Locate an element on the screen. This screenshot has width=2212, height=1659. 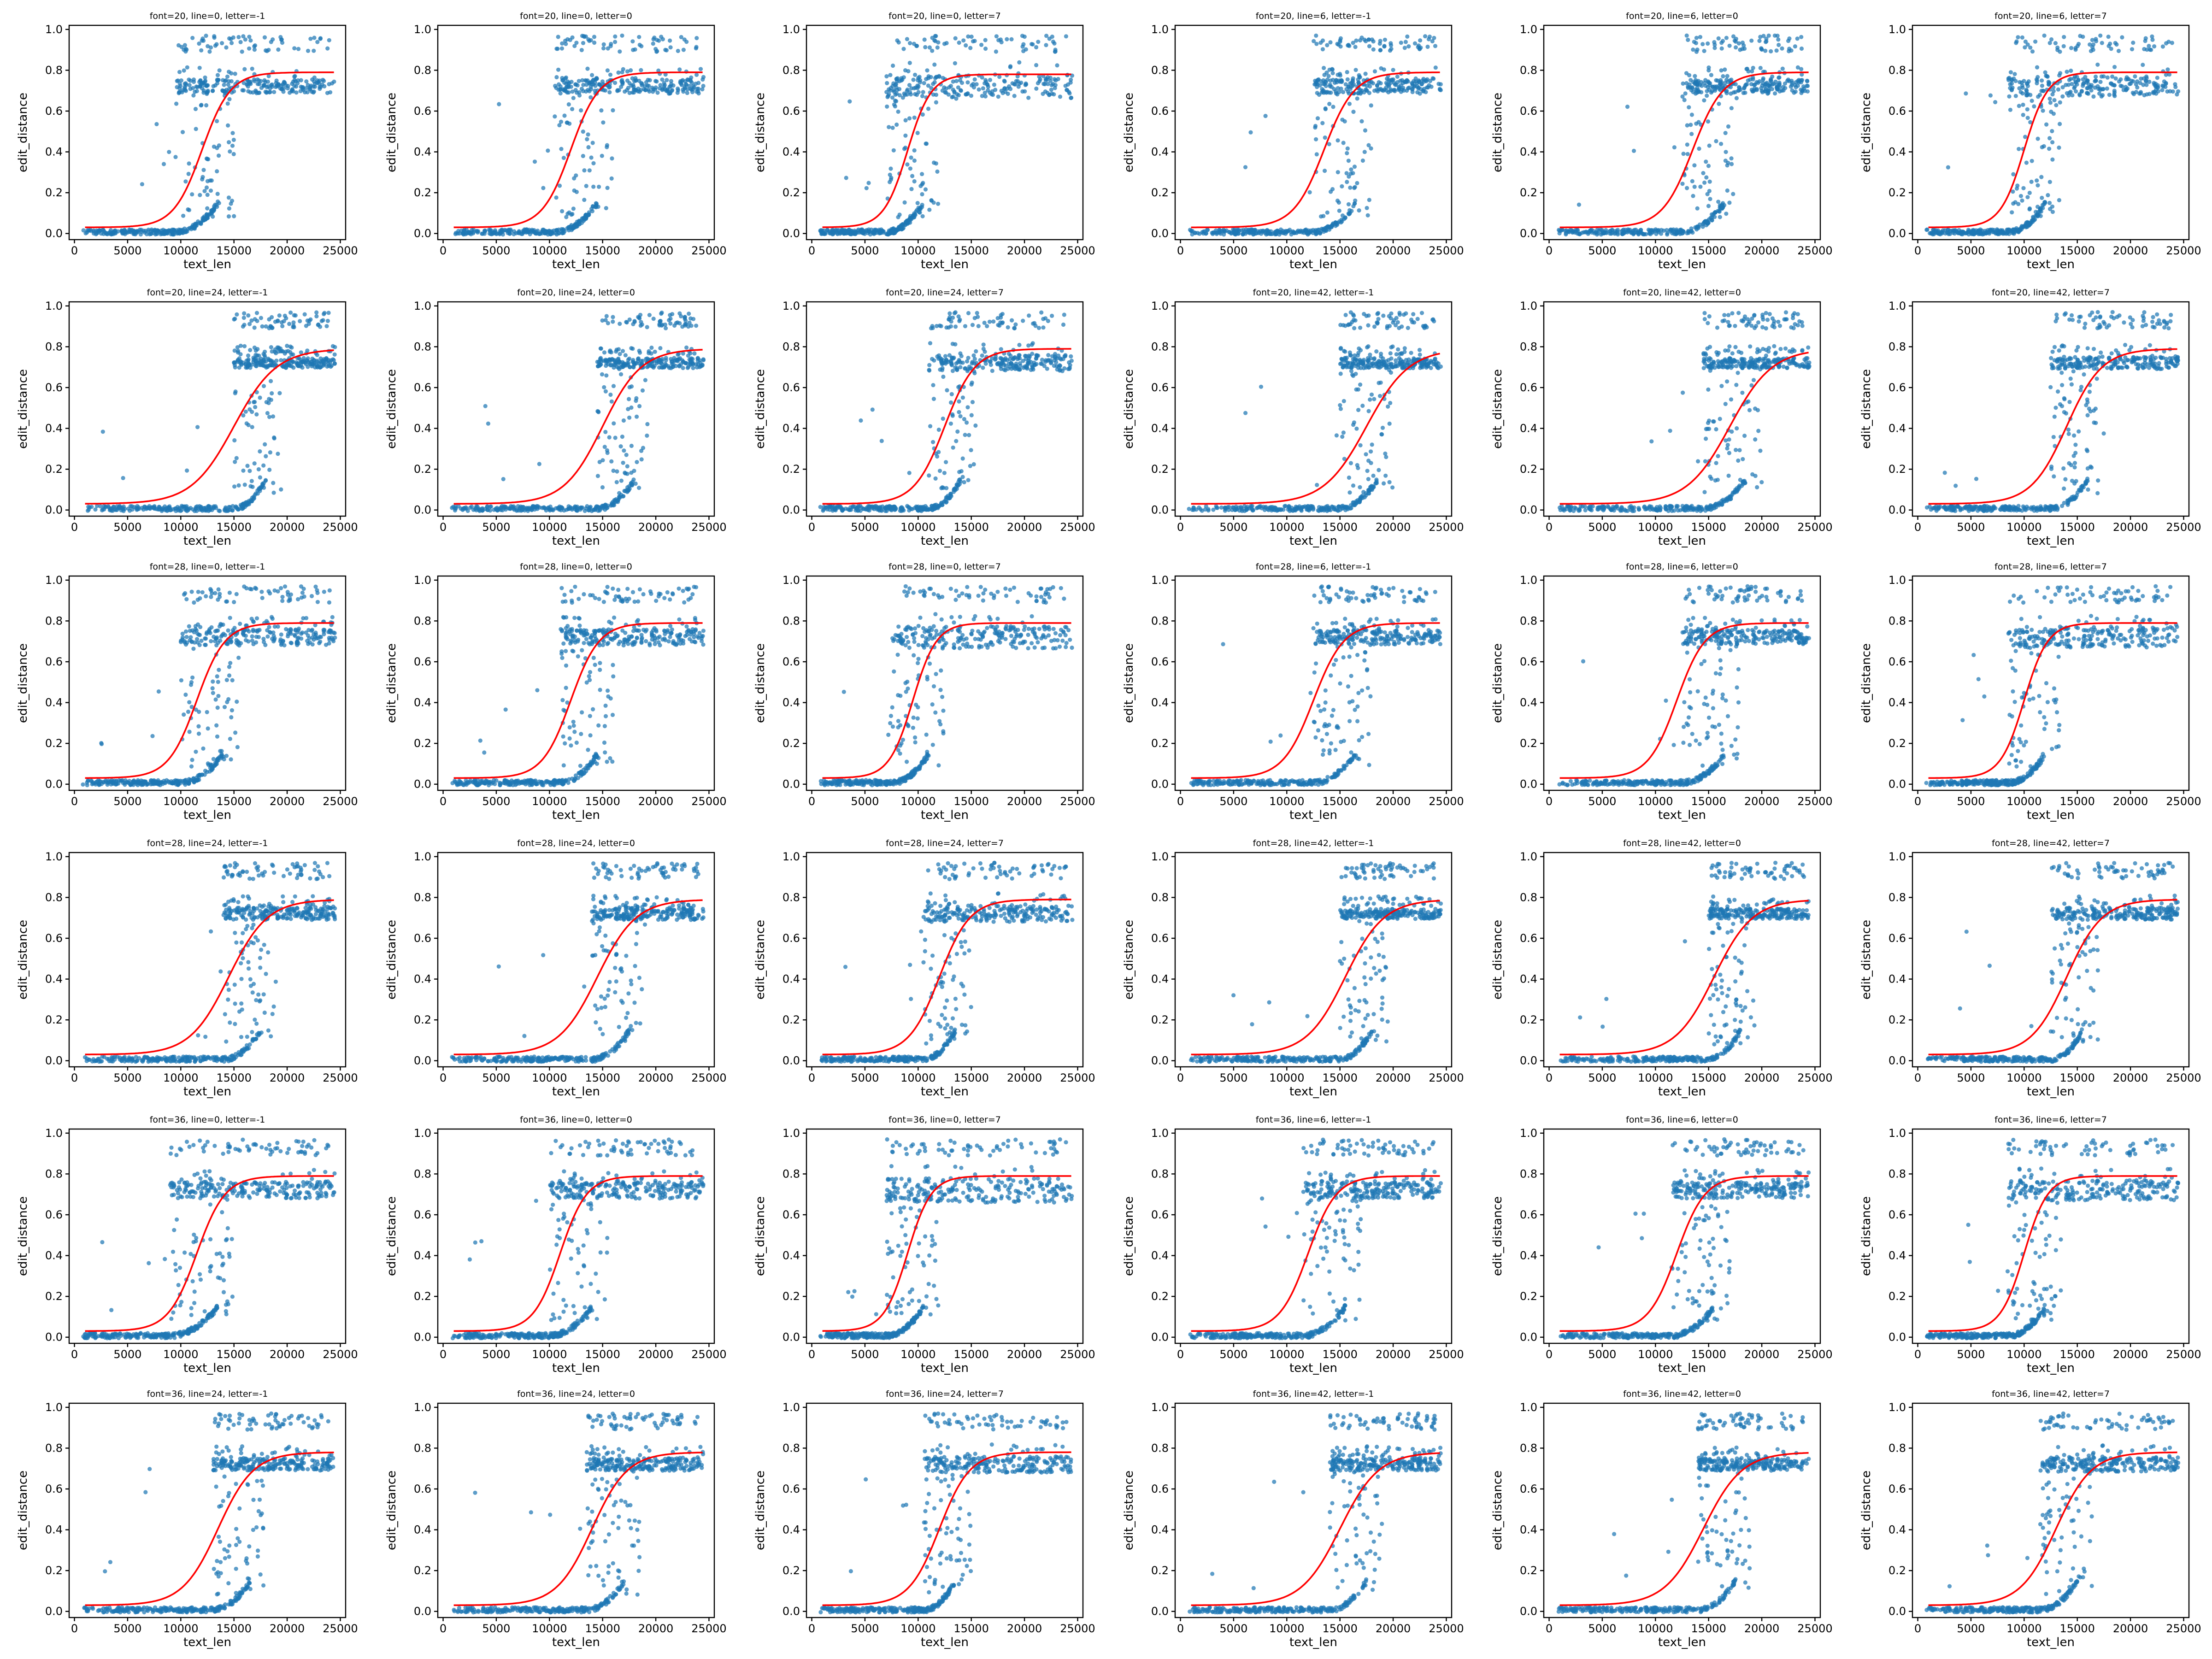
y-axis-label: edit_distance is located at coordinates (392, 409).